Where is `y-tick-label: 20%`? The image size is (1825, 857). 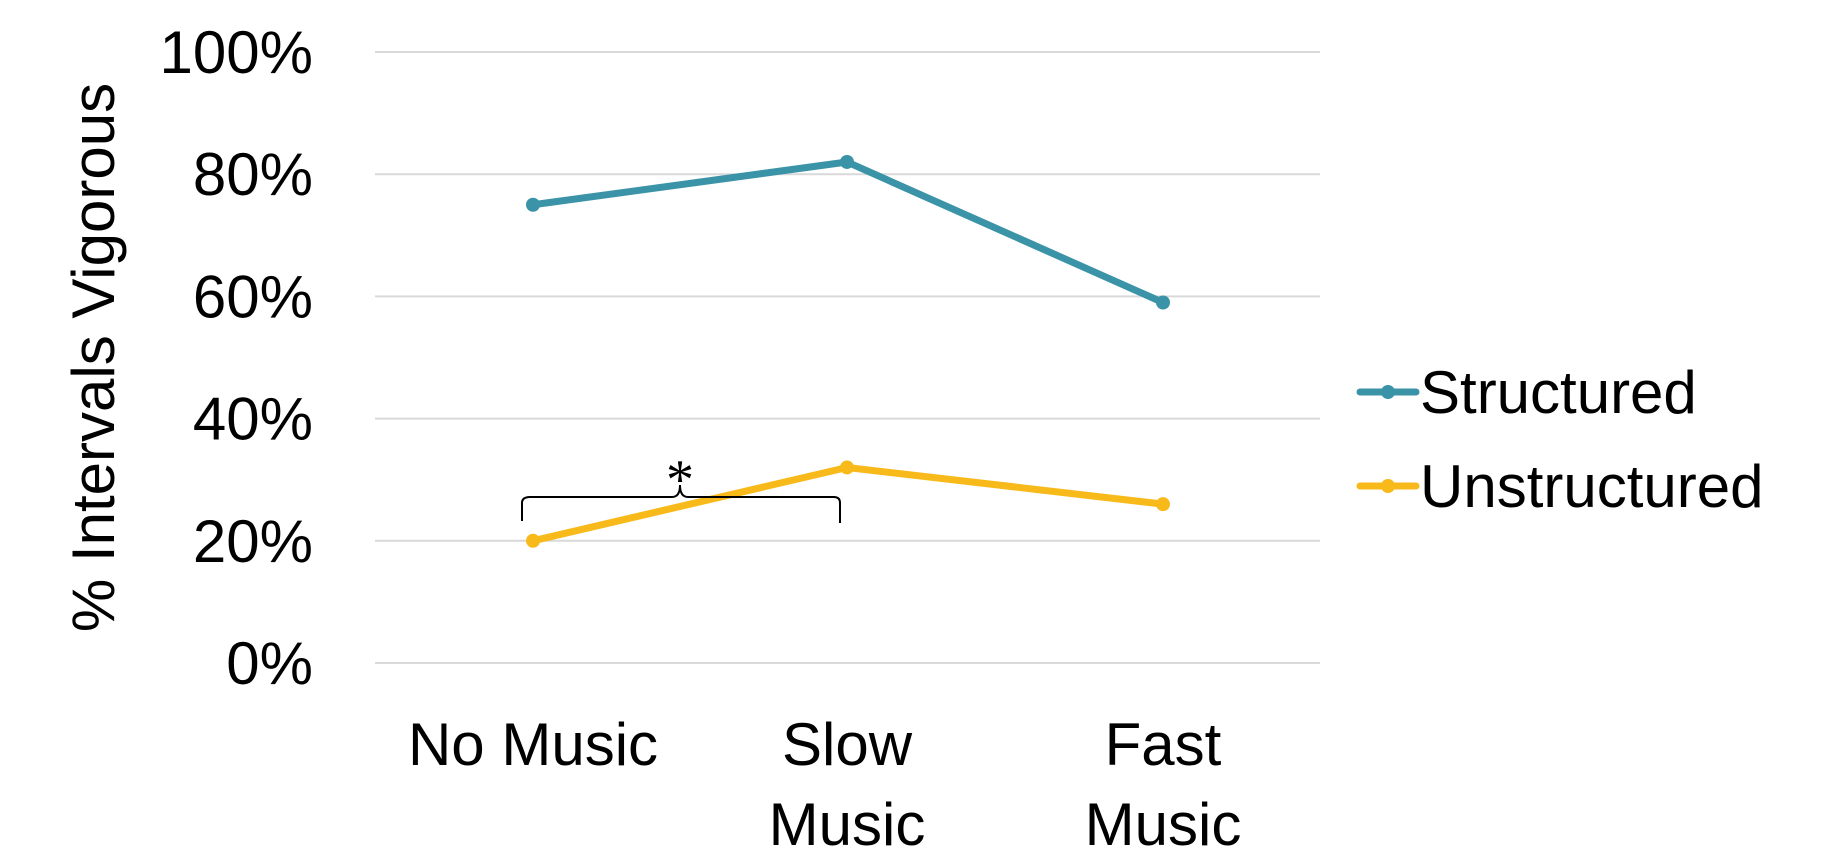
y-tick-label: 20% is located at coordinates (253, 541).